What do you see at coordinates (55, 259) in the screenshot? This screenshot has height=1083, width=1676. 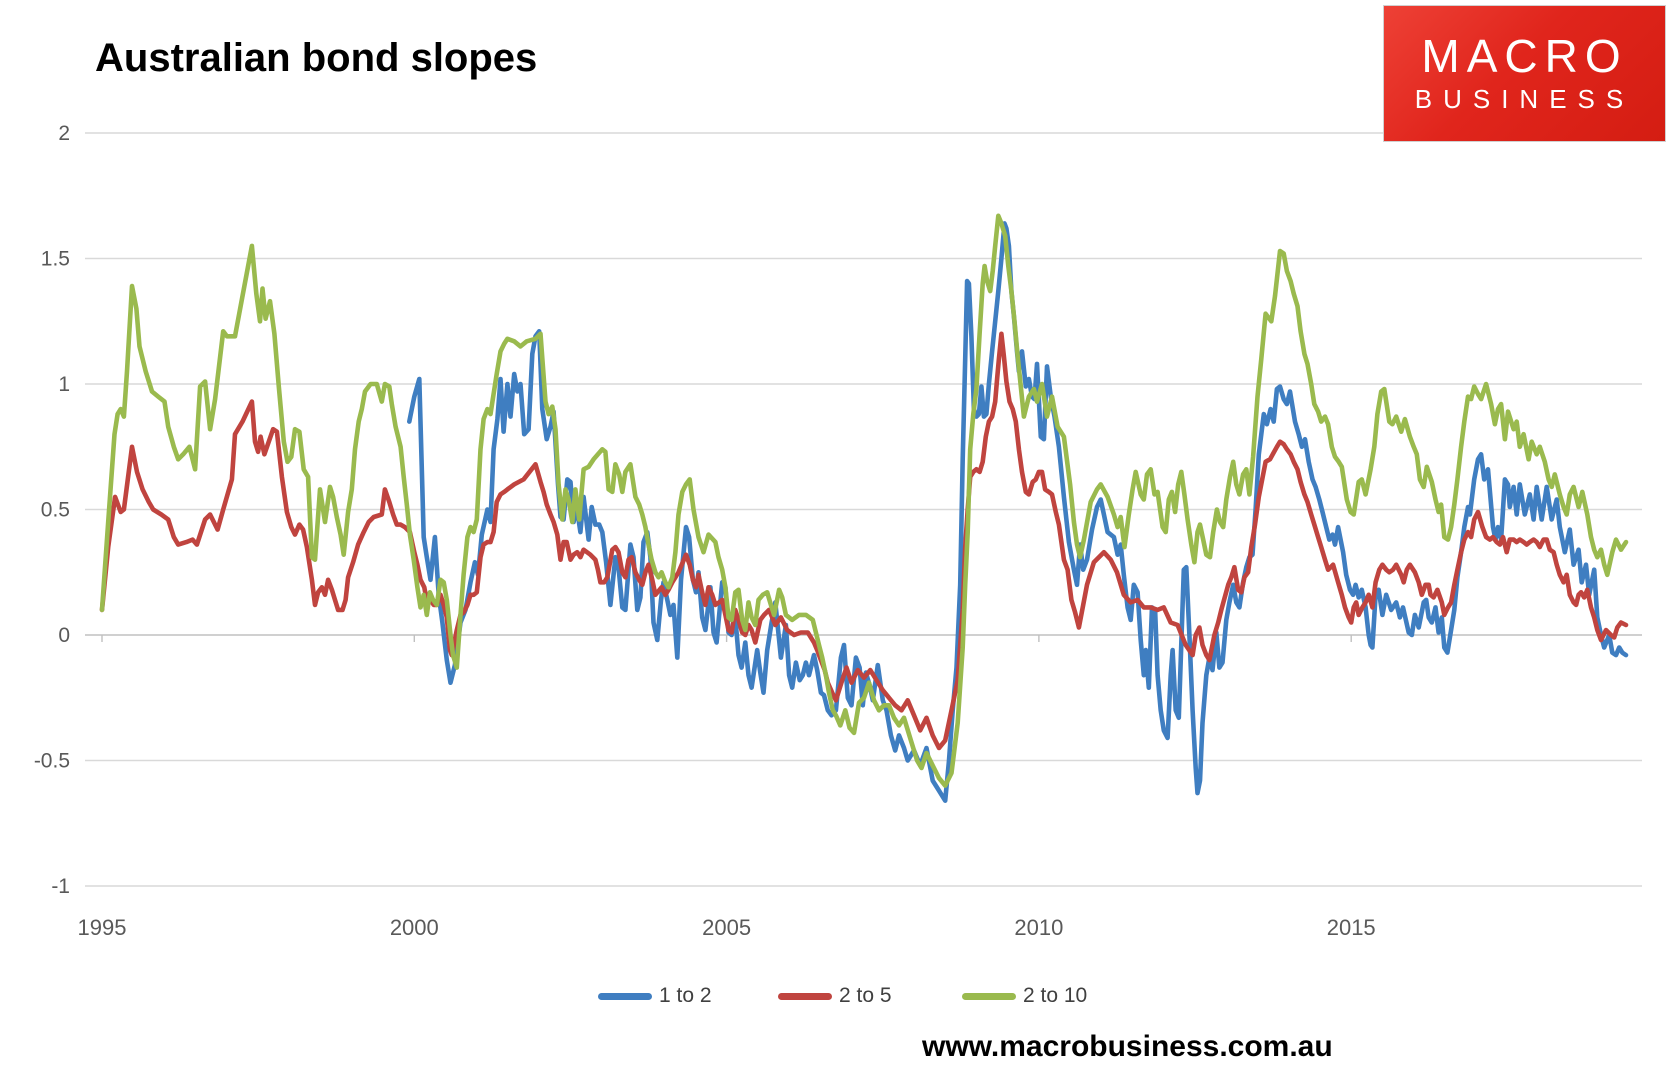 I see `y-axis-tick-label: 1.5` at bounding box center [55, 259].